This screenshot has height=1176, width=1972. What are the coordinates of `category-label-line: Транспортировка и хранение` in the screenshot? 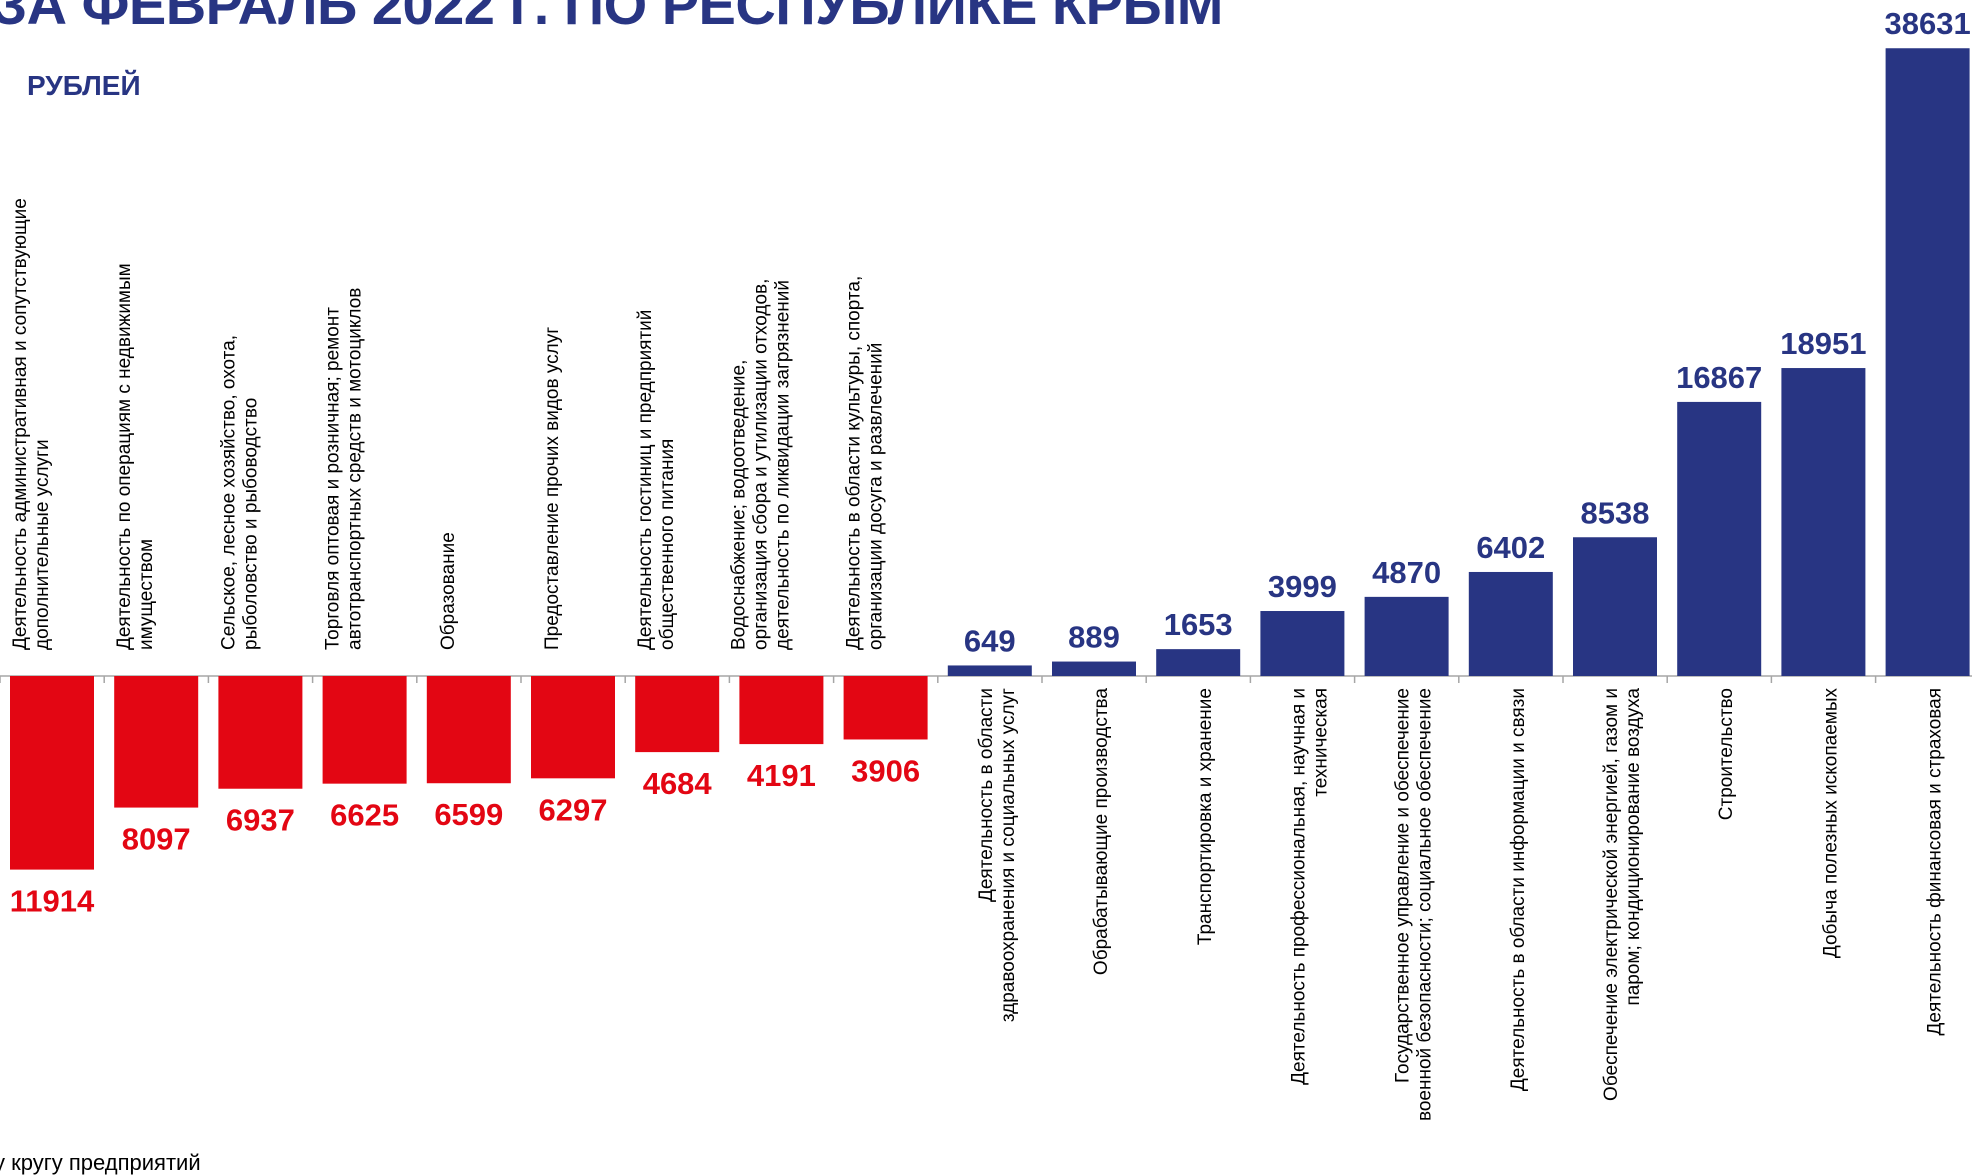 It's located at (1205, 816).